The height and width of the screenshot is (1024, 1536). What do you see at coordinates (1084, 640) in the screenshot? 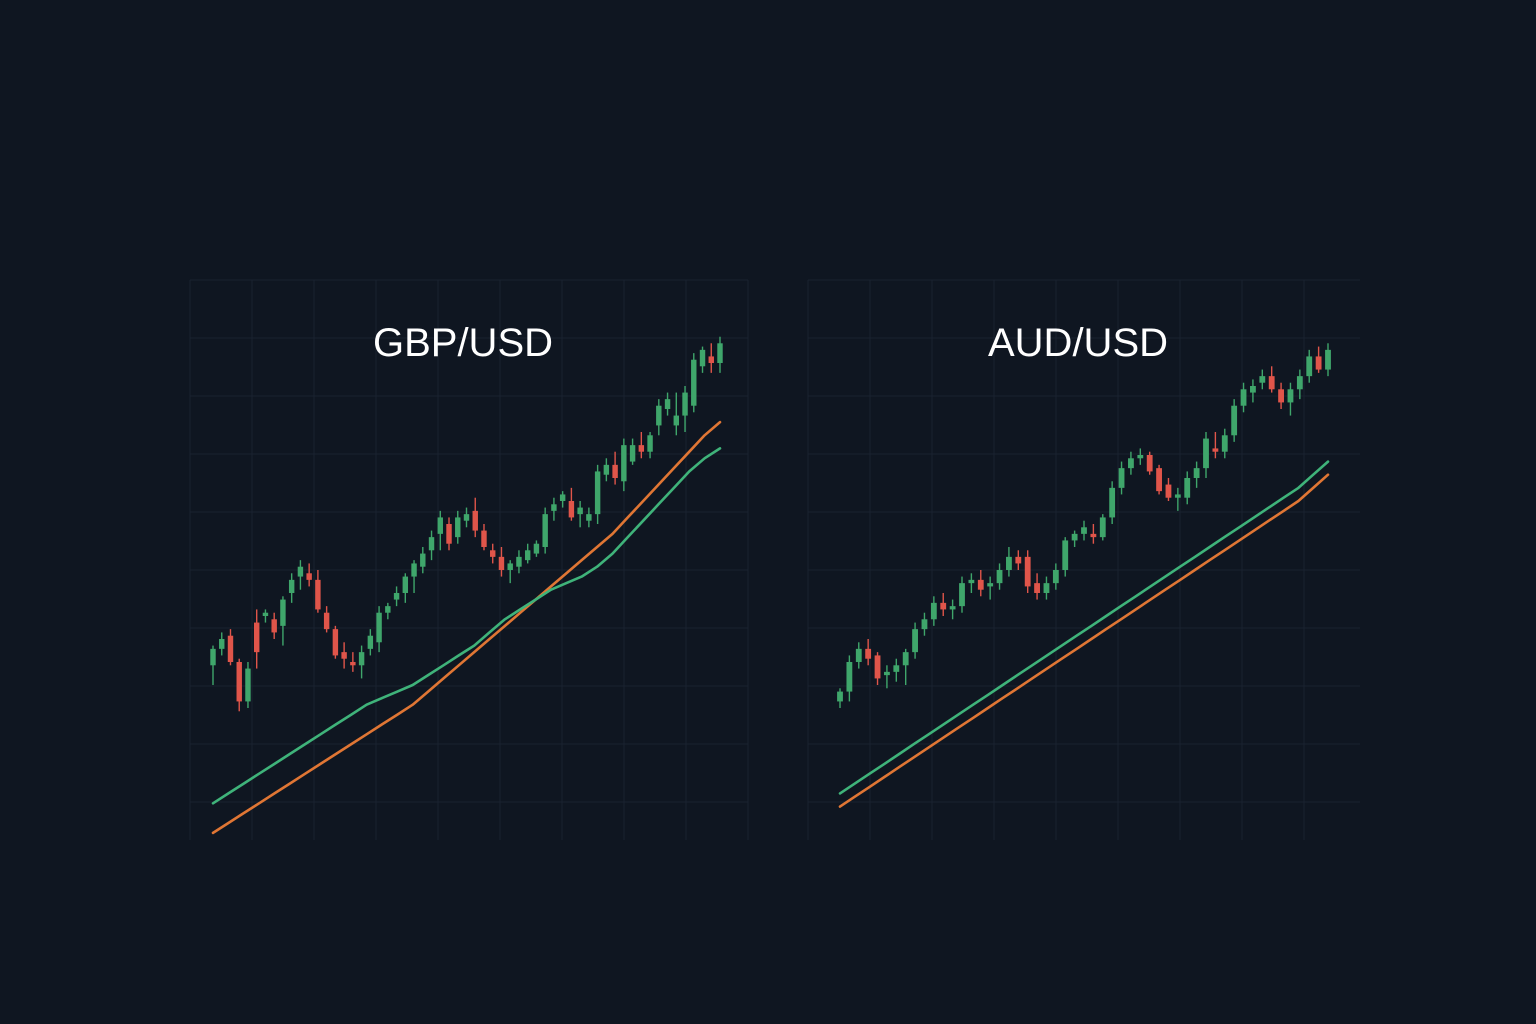
I see `audusd-slow-ma-line` at bounding box center [1084, 640].